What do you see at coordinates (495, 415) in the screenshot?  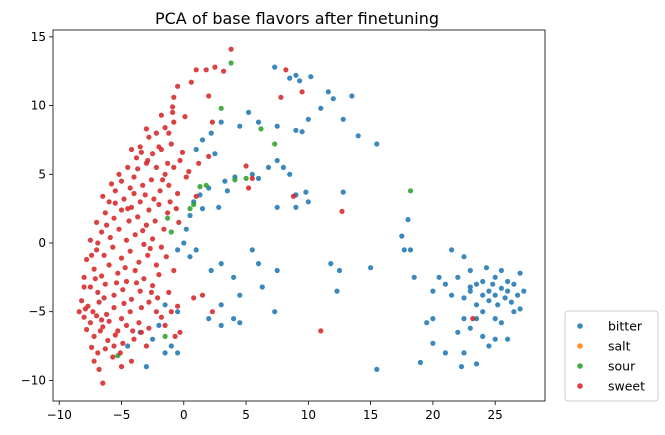 I see `x-tick-label: 25` at bounding box center [495, 415].